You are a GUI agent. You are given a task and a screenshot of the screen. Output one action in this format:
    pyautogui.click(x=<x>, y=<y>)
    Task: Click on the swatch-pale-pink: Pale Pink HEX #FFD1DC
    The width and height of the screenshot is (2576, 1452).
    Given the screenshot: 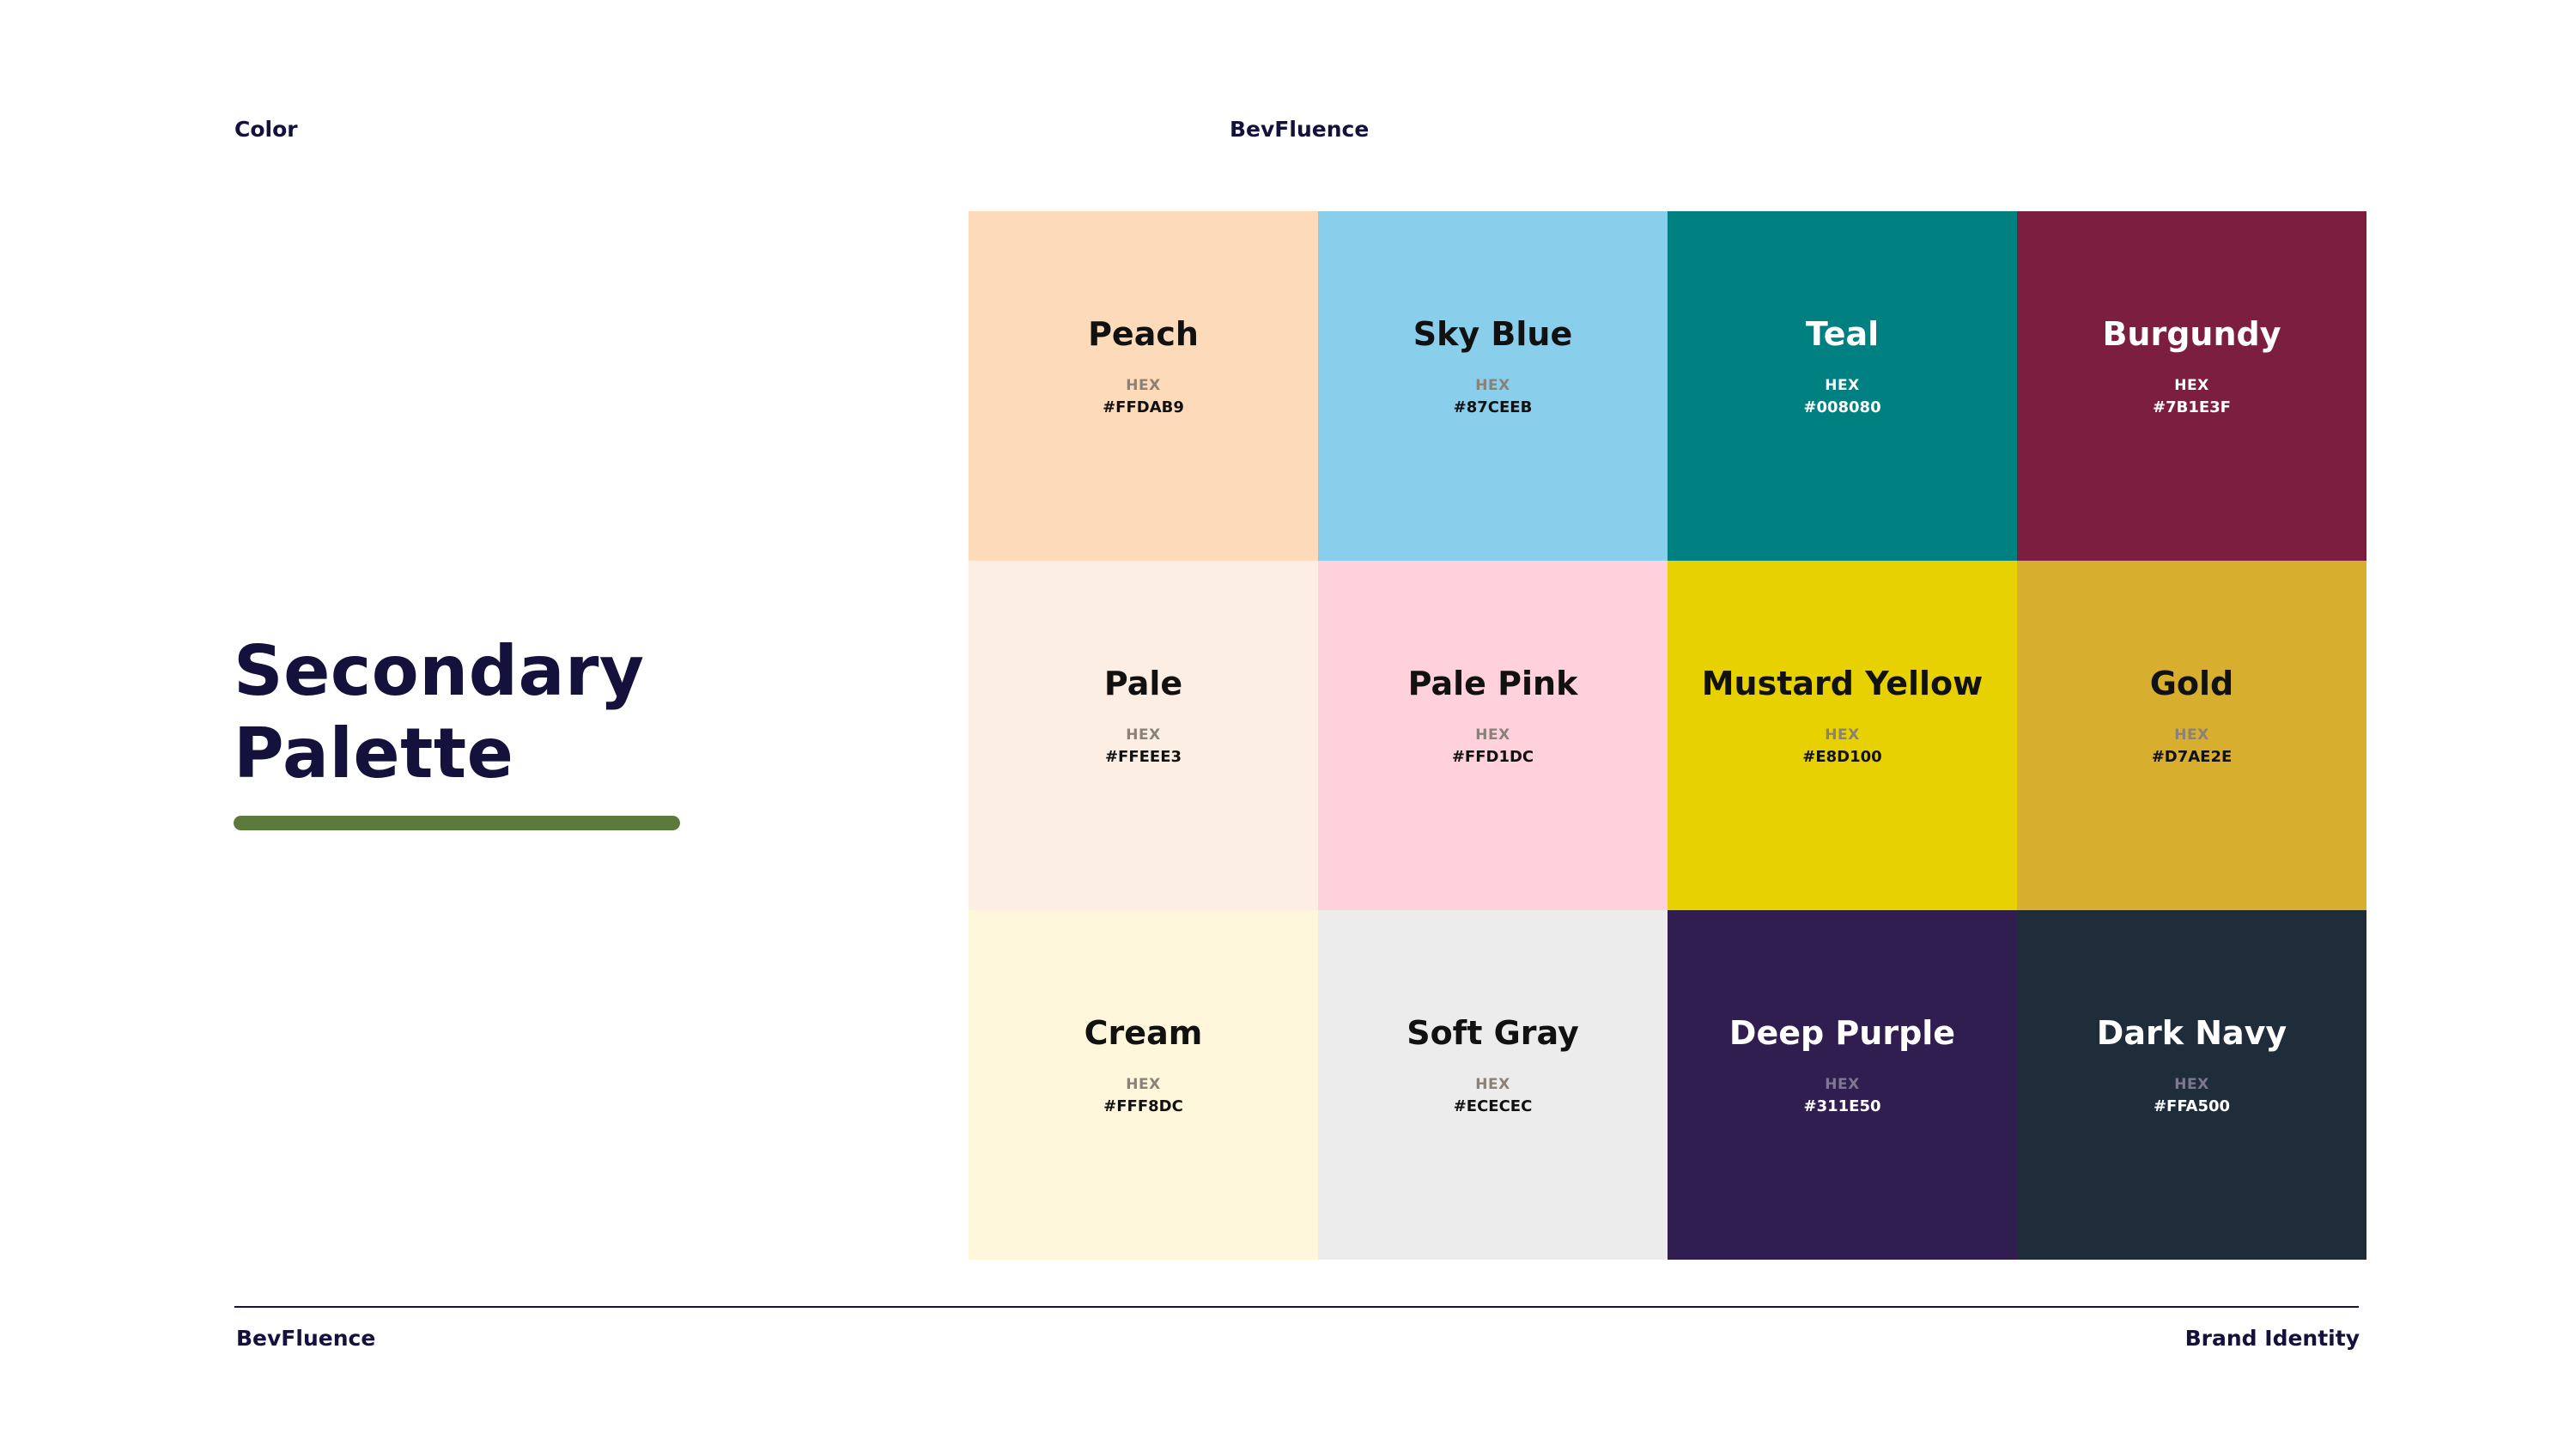 What is the action you would take?
    pyautogui.click(x=1493, y=735)
    